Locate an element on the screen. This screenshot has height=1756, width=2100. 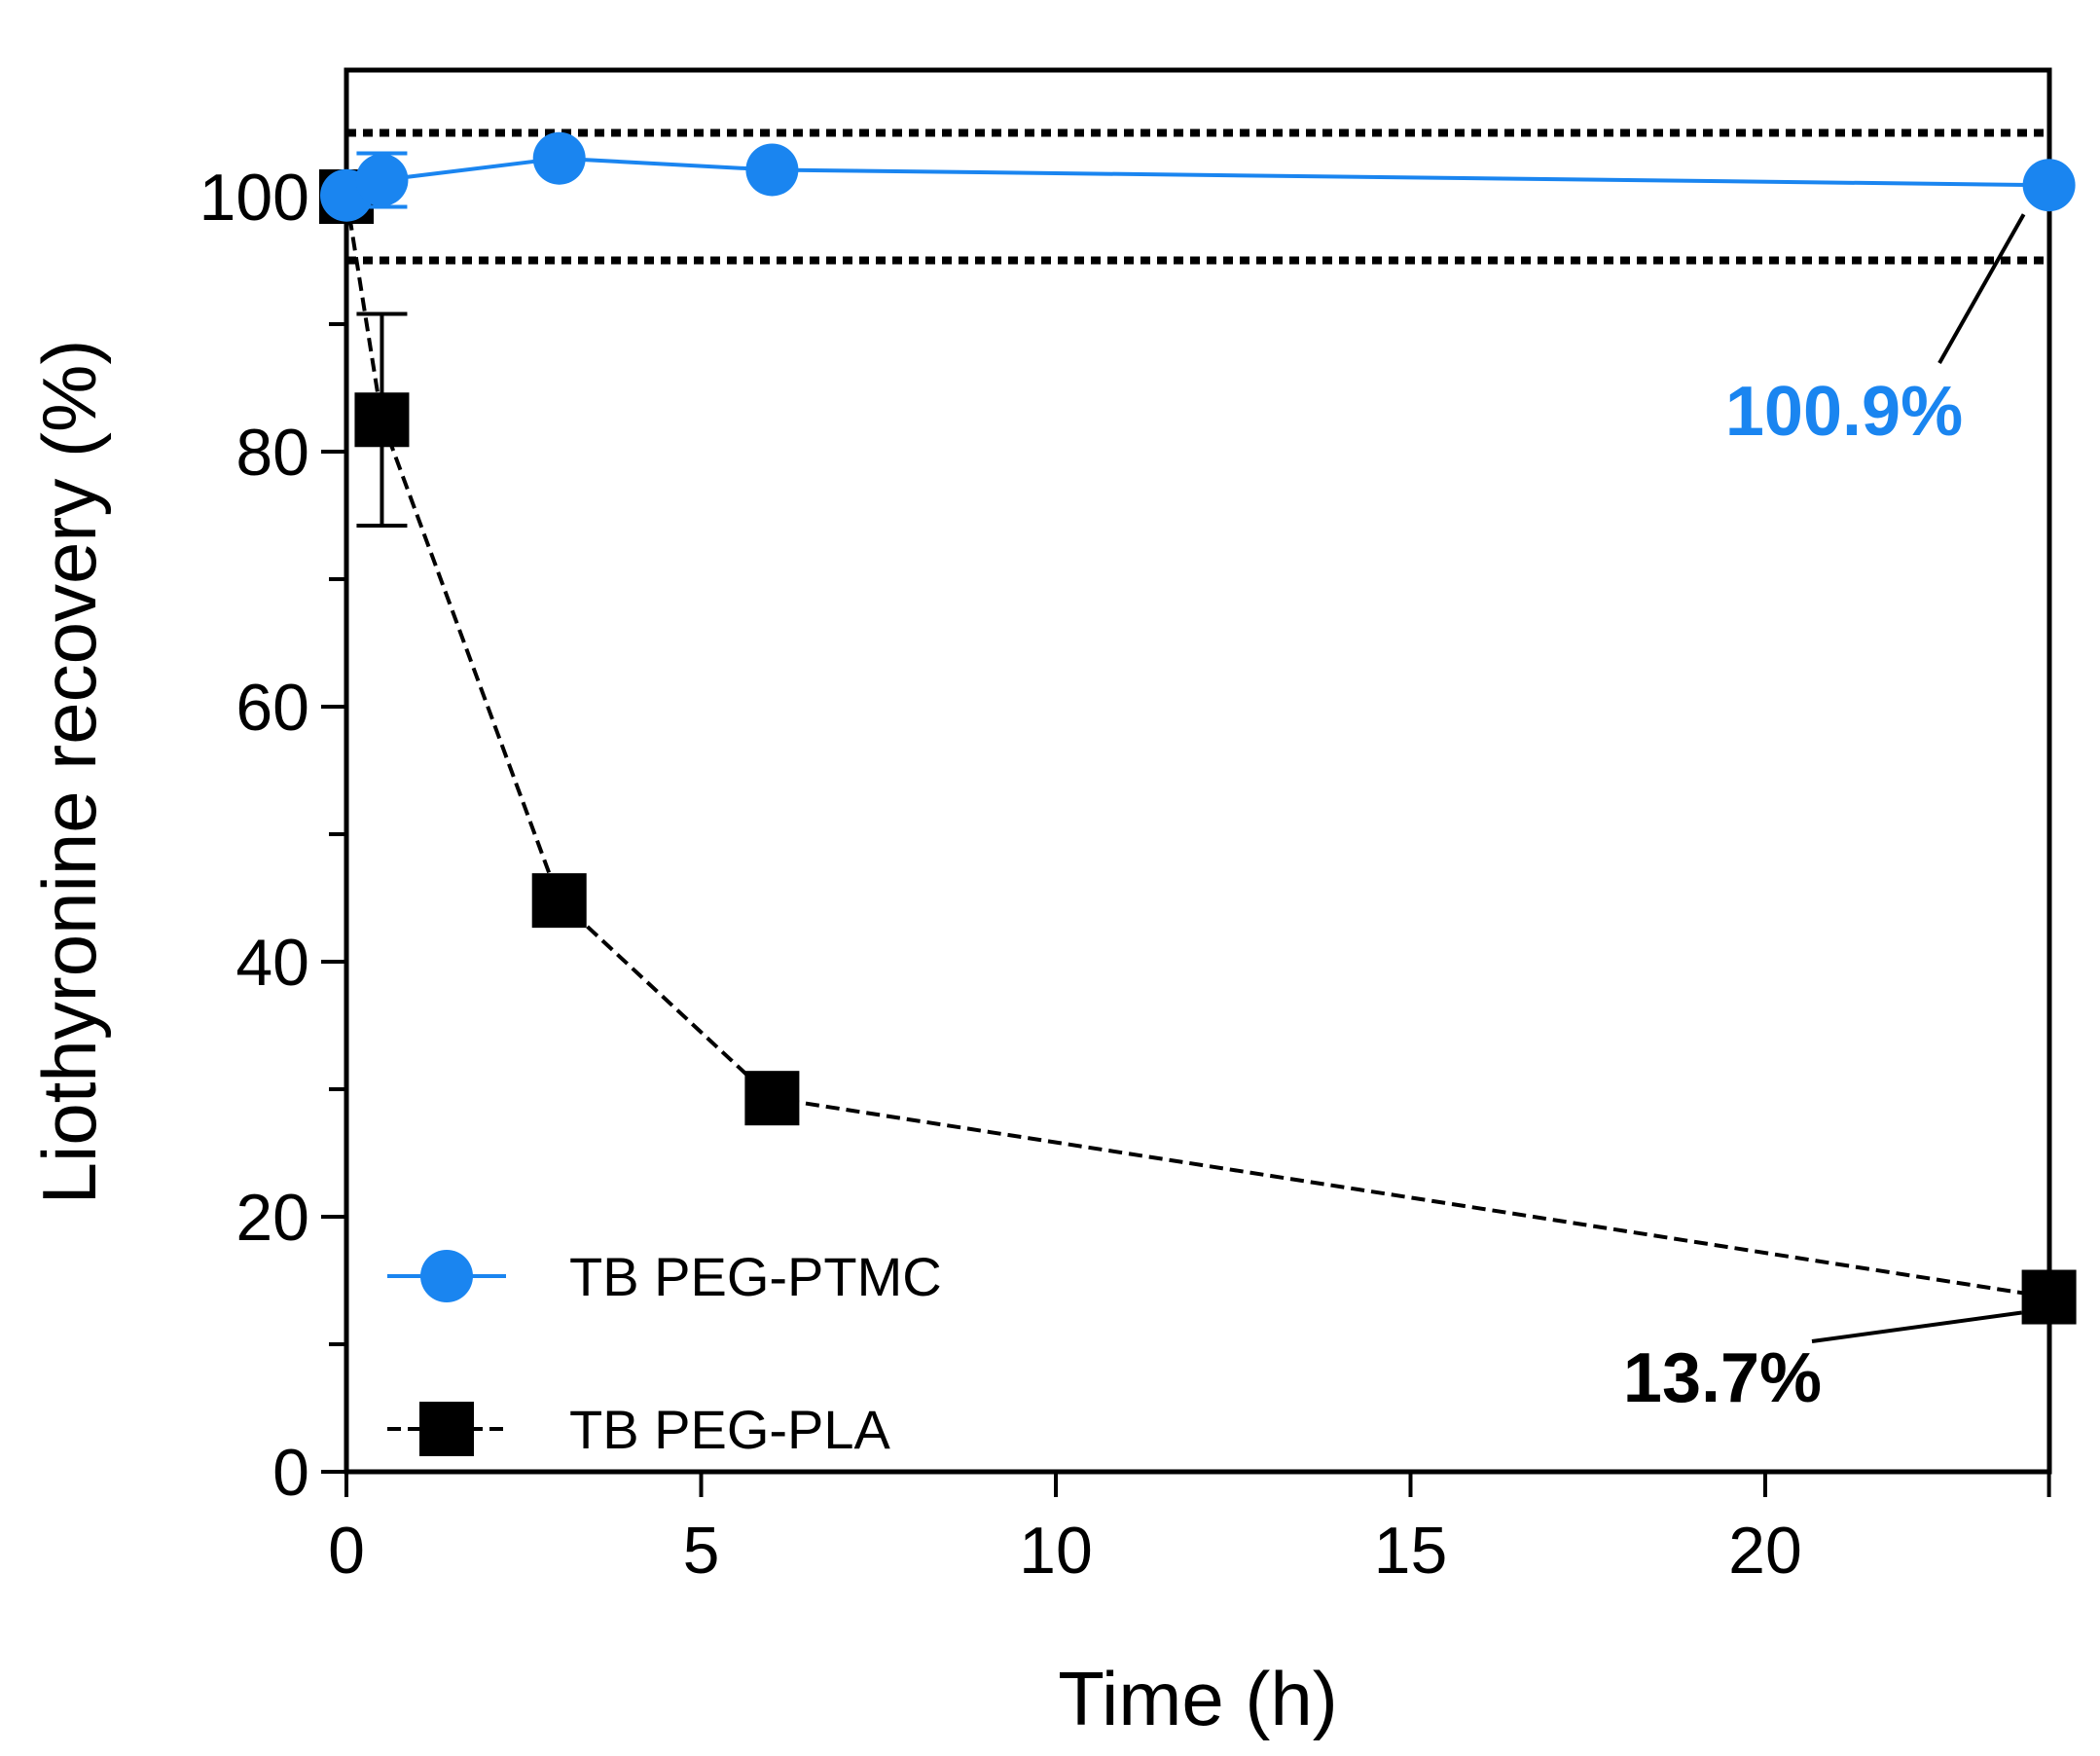
y-tick-label: 20 is located at coordinates (272, 1218).